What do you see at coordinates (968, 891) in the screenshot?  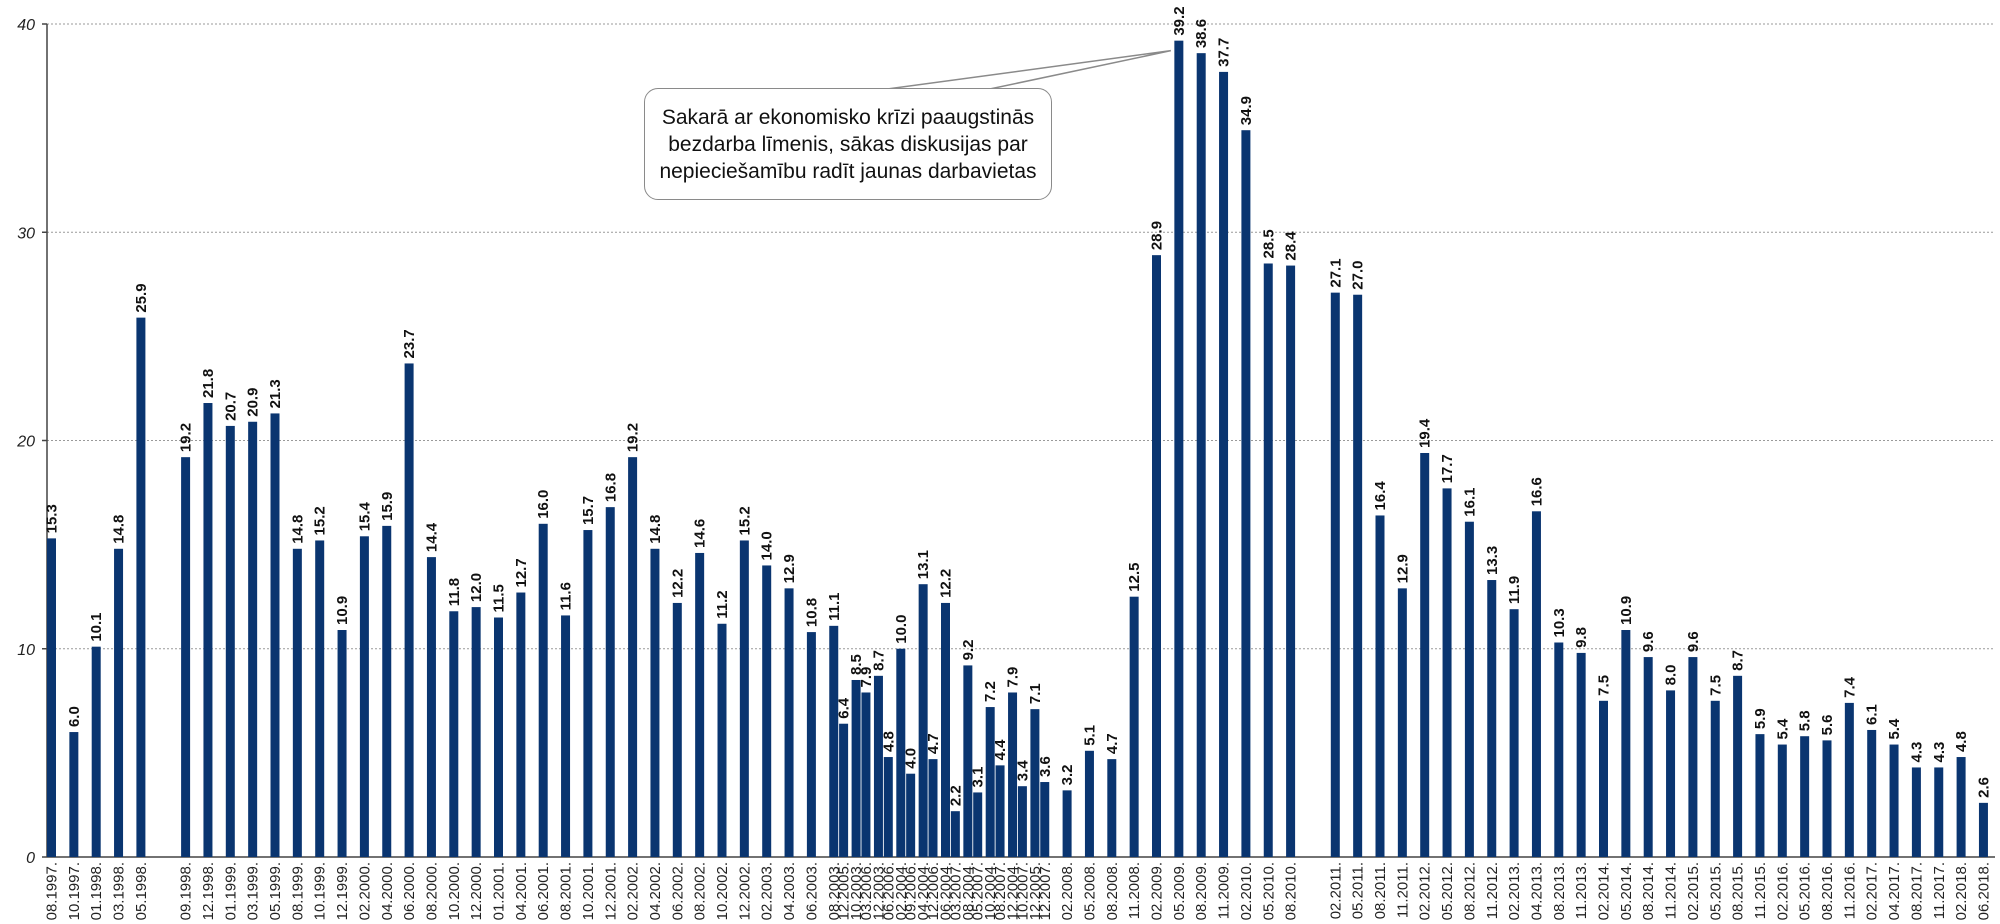 I see `x-tick-label: 08.2004.` at bounding box center [968, 891].